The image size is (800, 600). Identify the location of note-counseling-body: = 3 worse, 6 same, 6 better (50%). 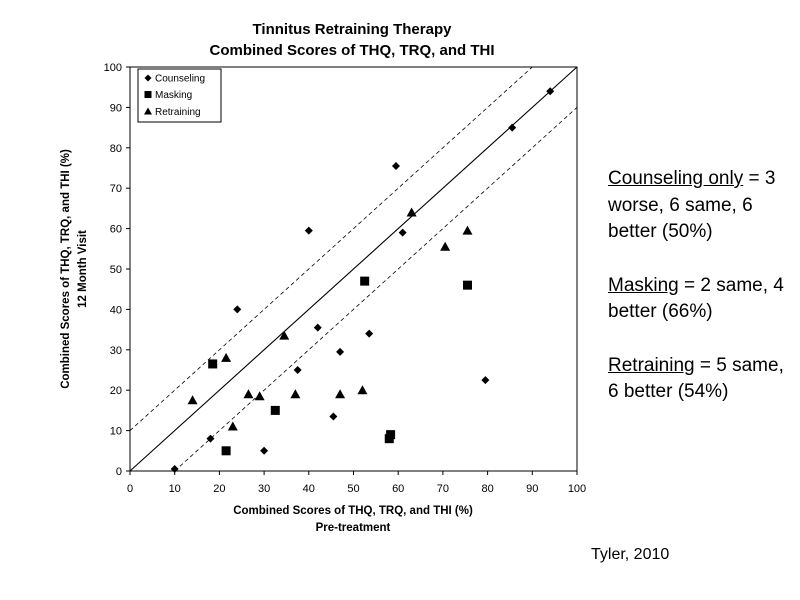
(692, 205).